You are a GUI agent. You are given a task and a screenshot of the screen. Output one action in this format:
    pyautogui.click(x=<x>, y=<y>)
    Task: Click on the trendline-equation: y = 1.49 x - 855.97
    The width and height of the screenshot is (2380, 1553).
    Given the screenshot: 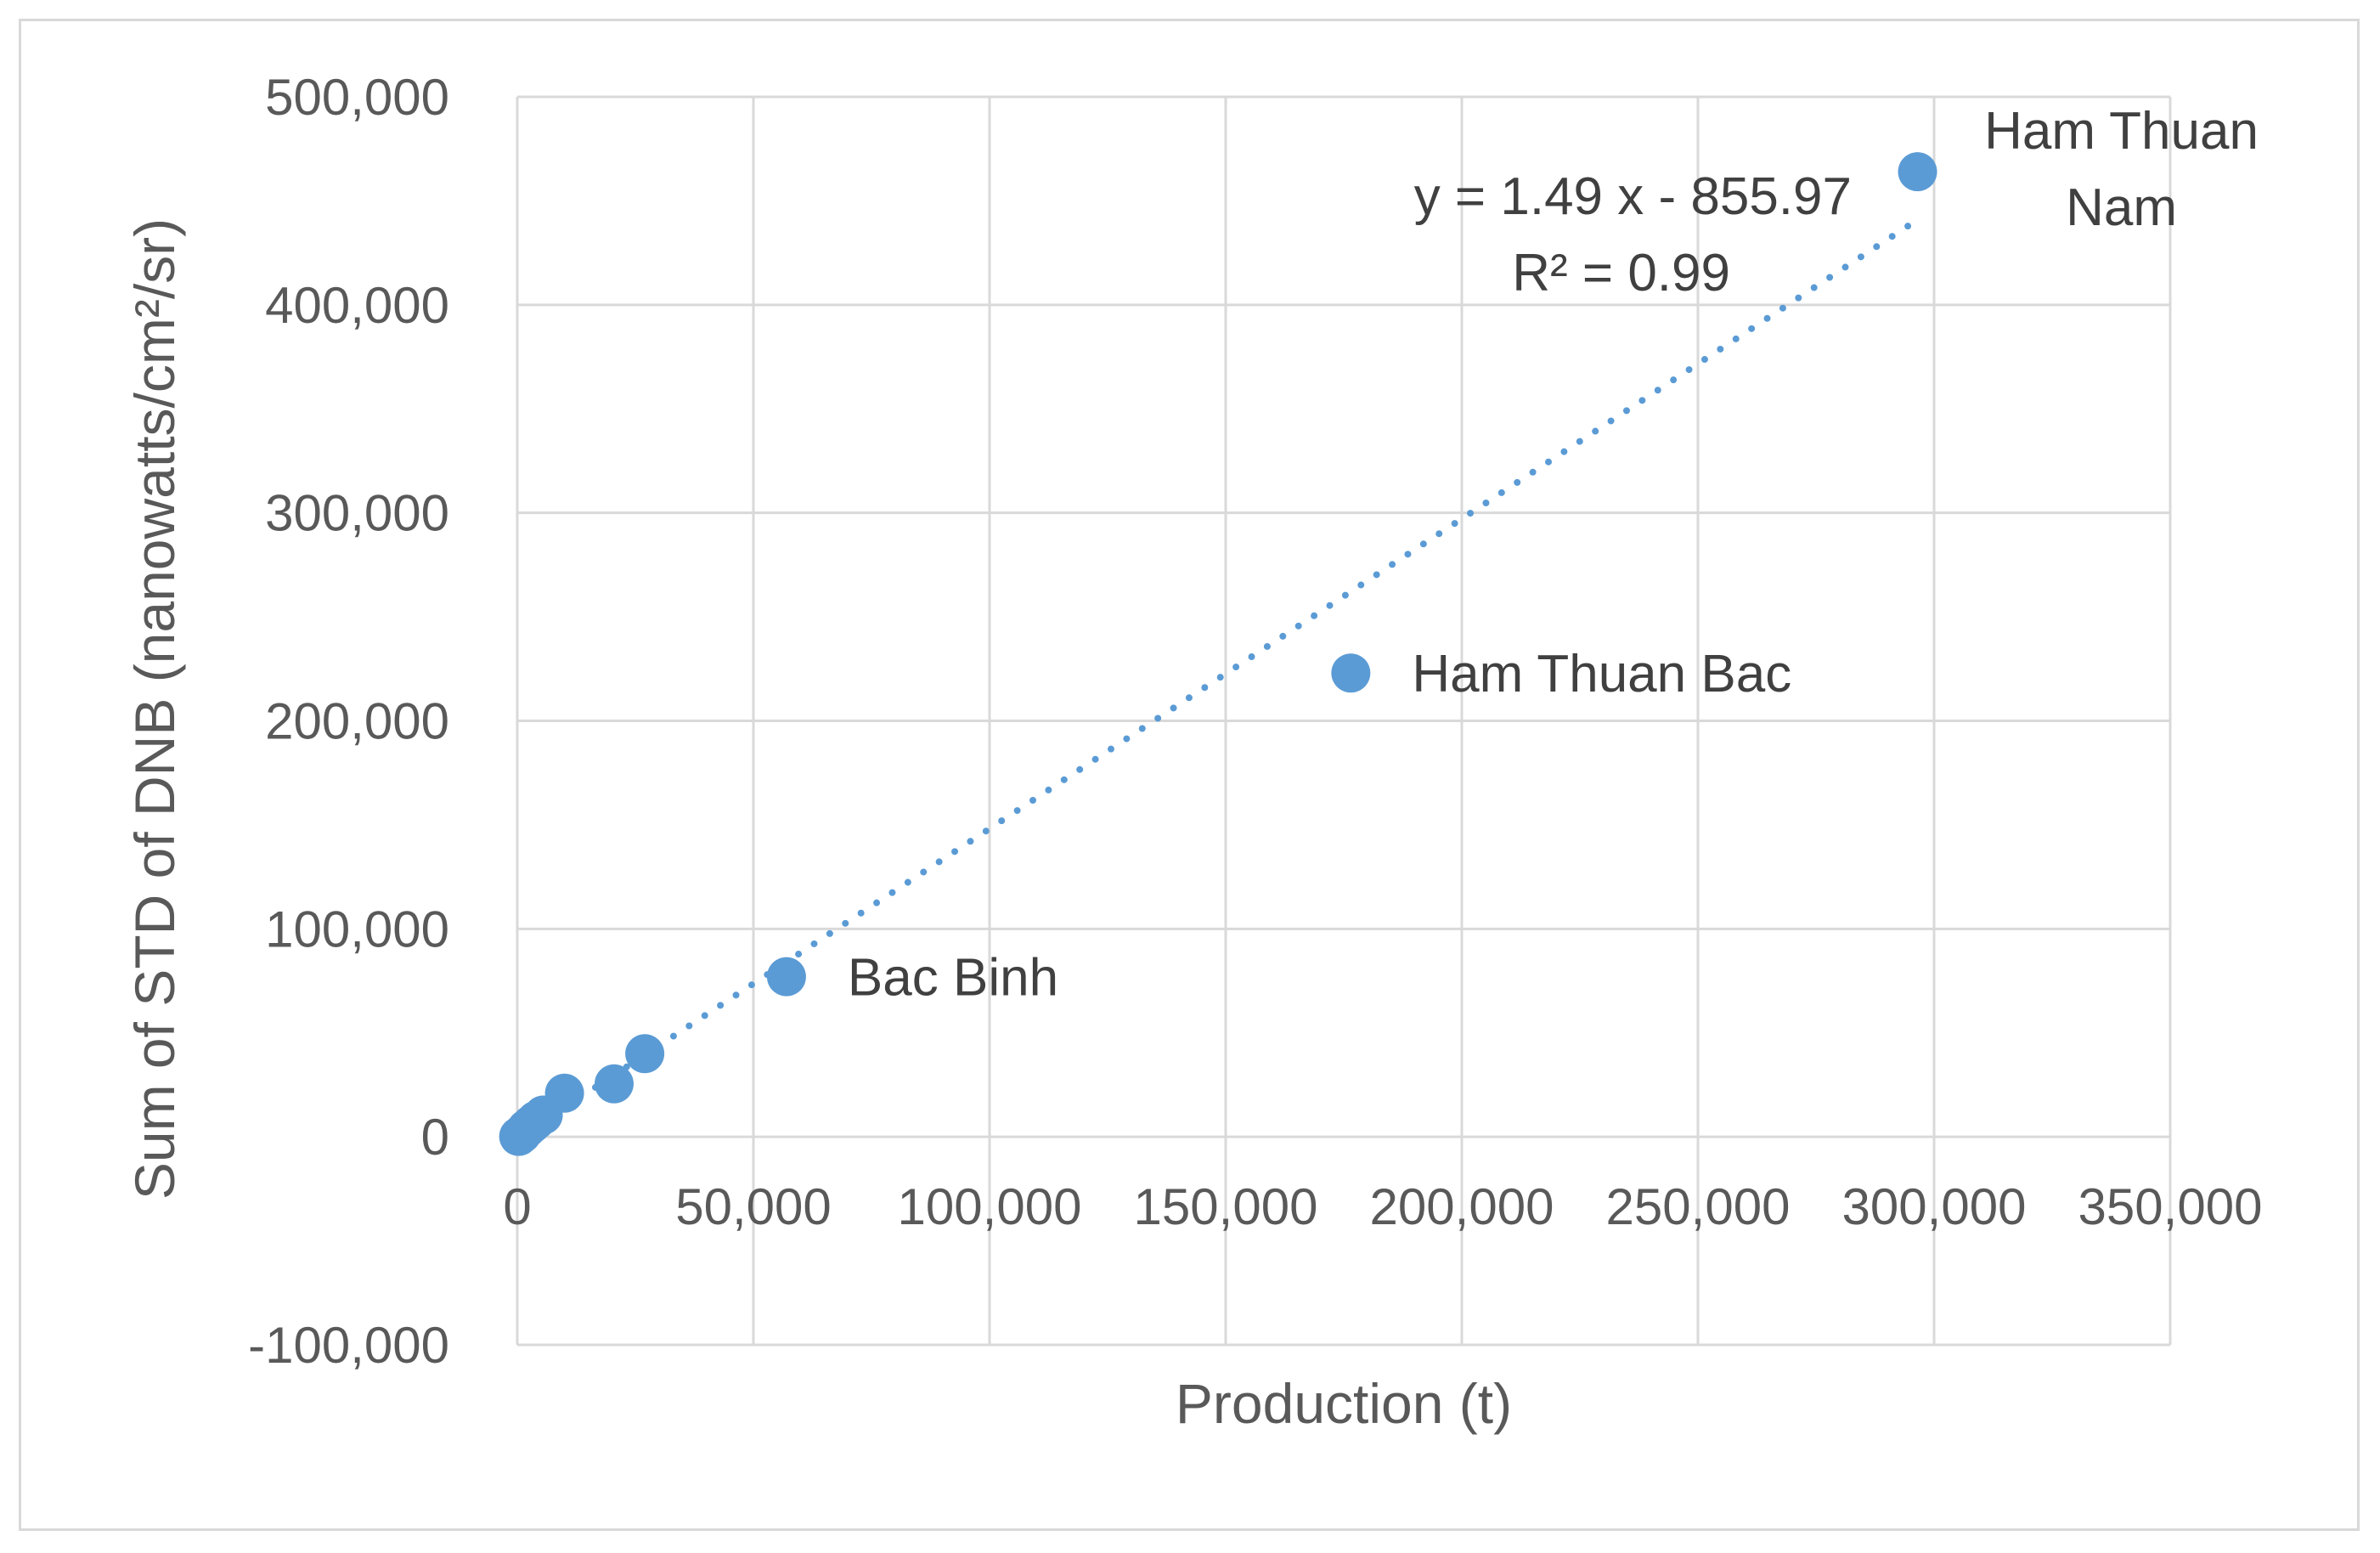 What is the action you would take?
    pyautogui.click(x=1633, y=196)
    